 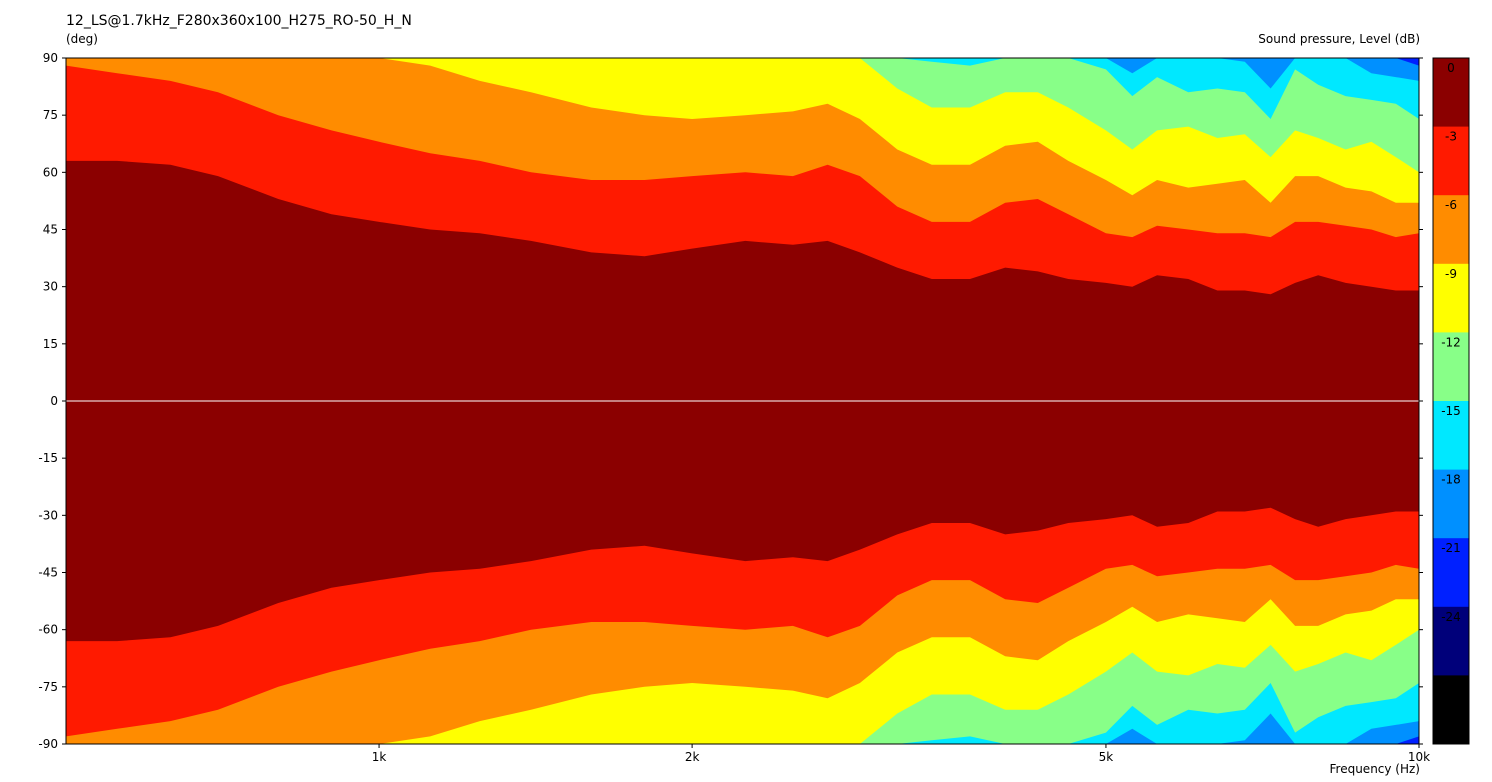 I want to click on x-tick-label: 2k, so click(x=692, y=757).